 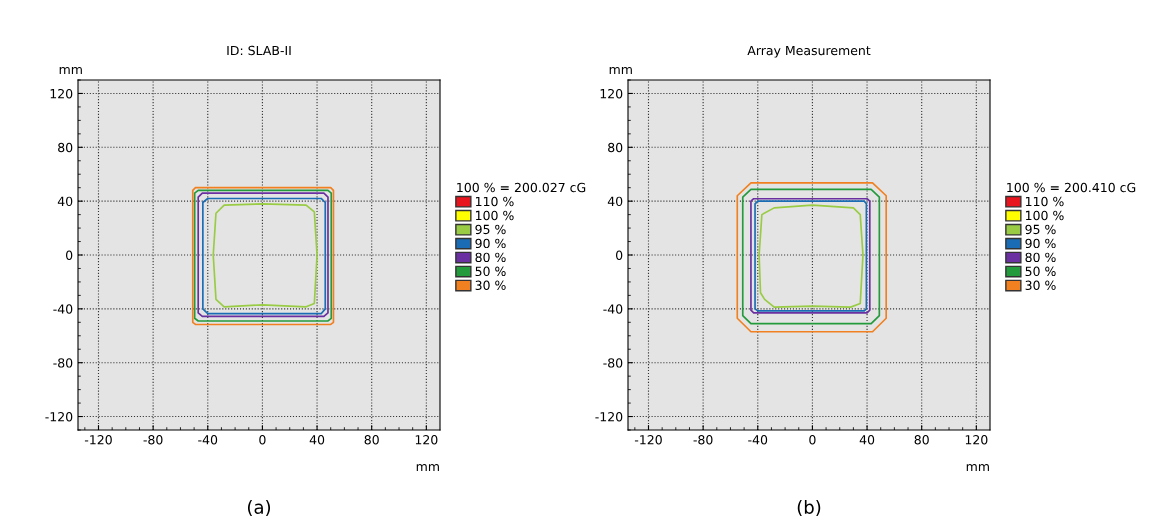 I want to click on legend-title: 100 % = 200.027 cG, so click(x=521, y=187).